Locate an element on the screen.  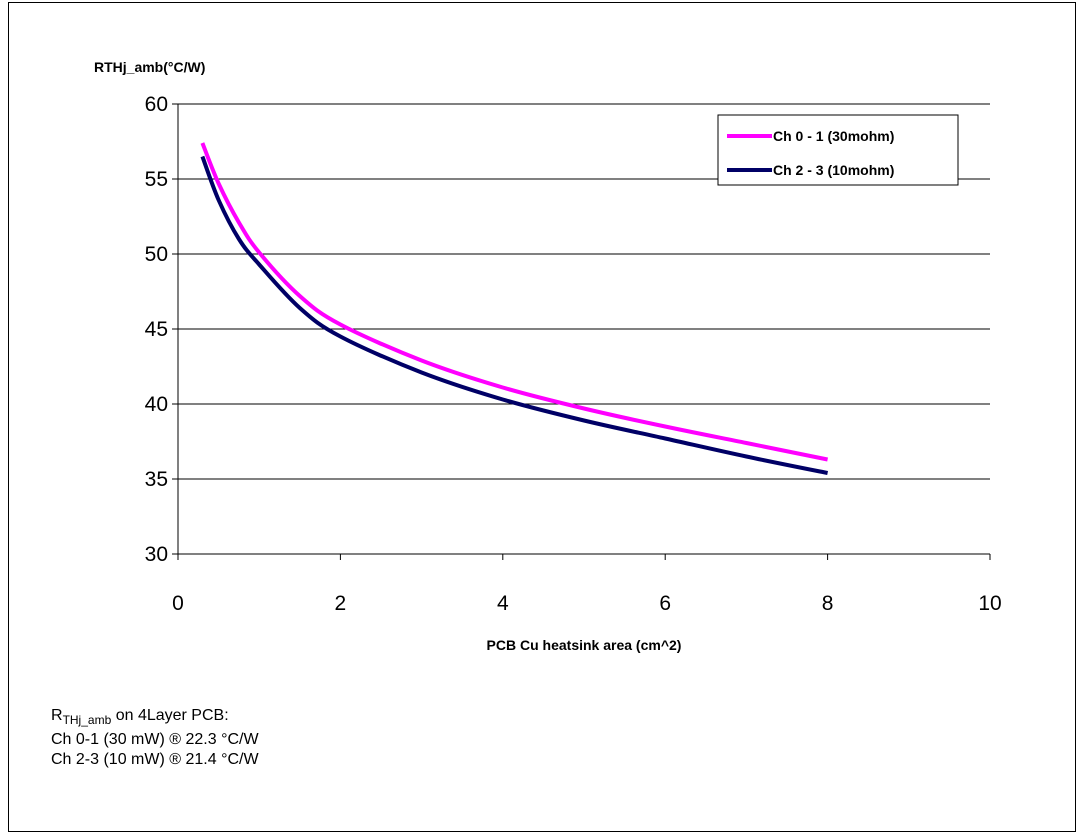
x-tick-label: 0 is located at coordinates (178, 603).